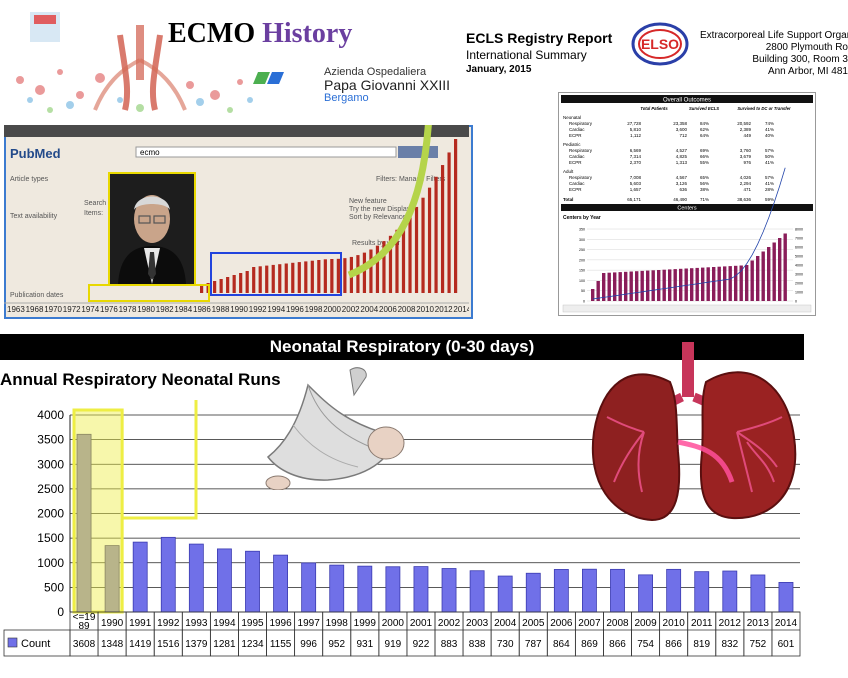  I want to click on x-tick-label: 2009, so click(645, 623).